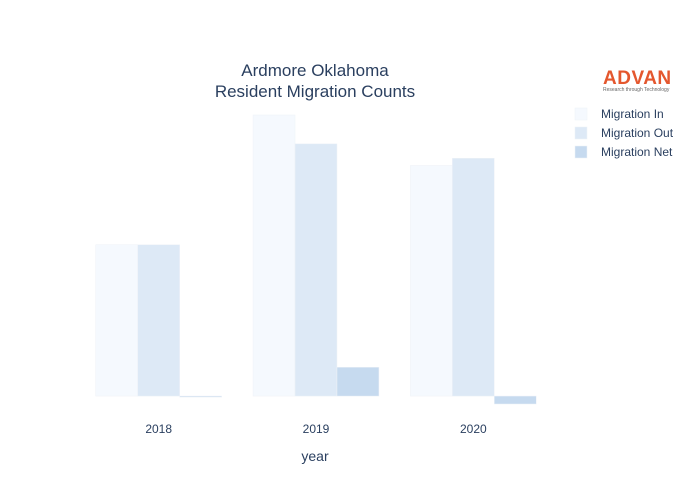 The image size is (700, 500). I want to click on legend: Migration In Migration Out Migration Net, so click(624, 133).